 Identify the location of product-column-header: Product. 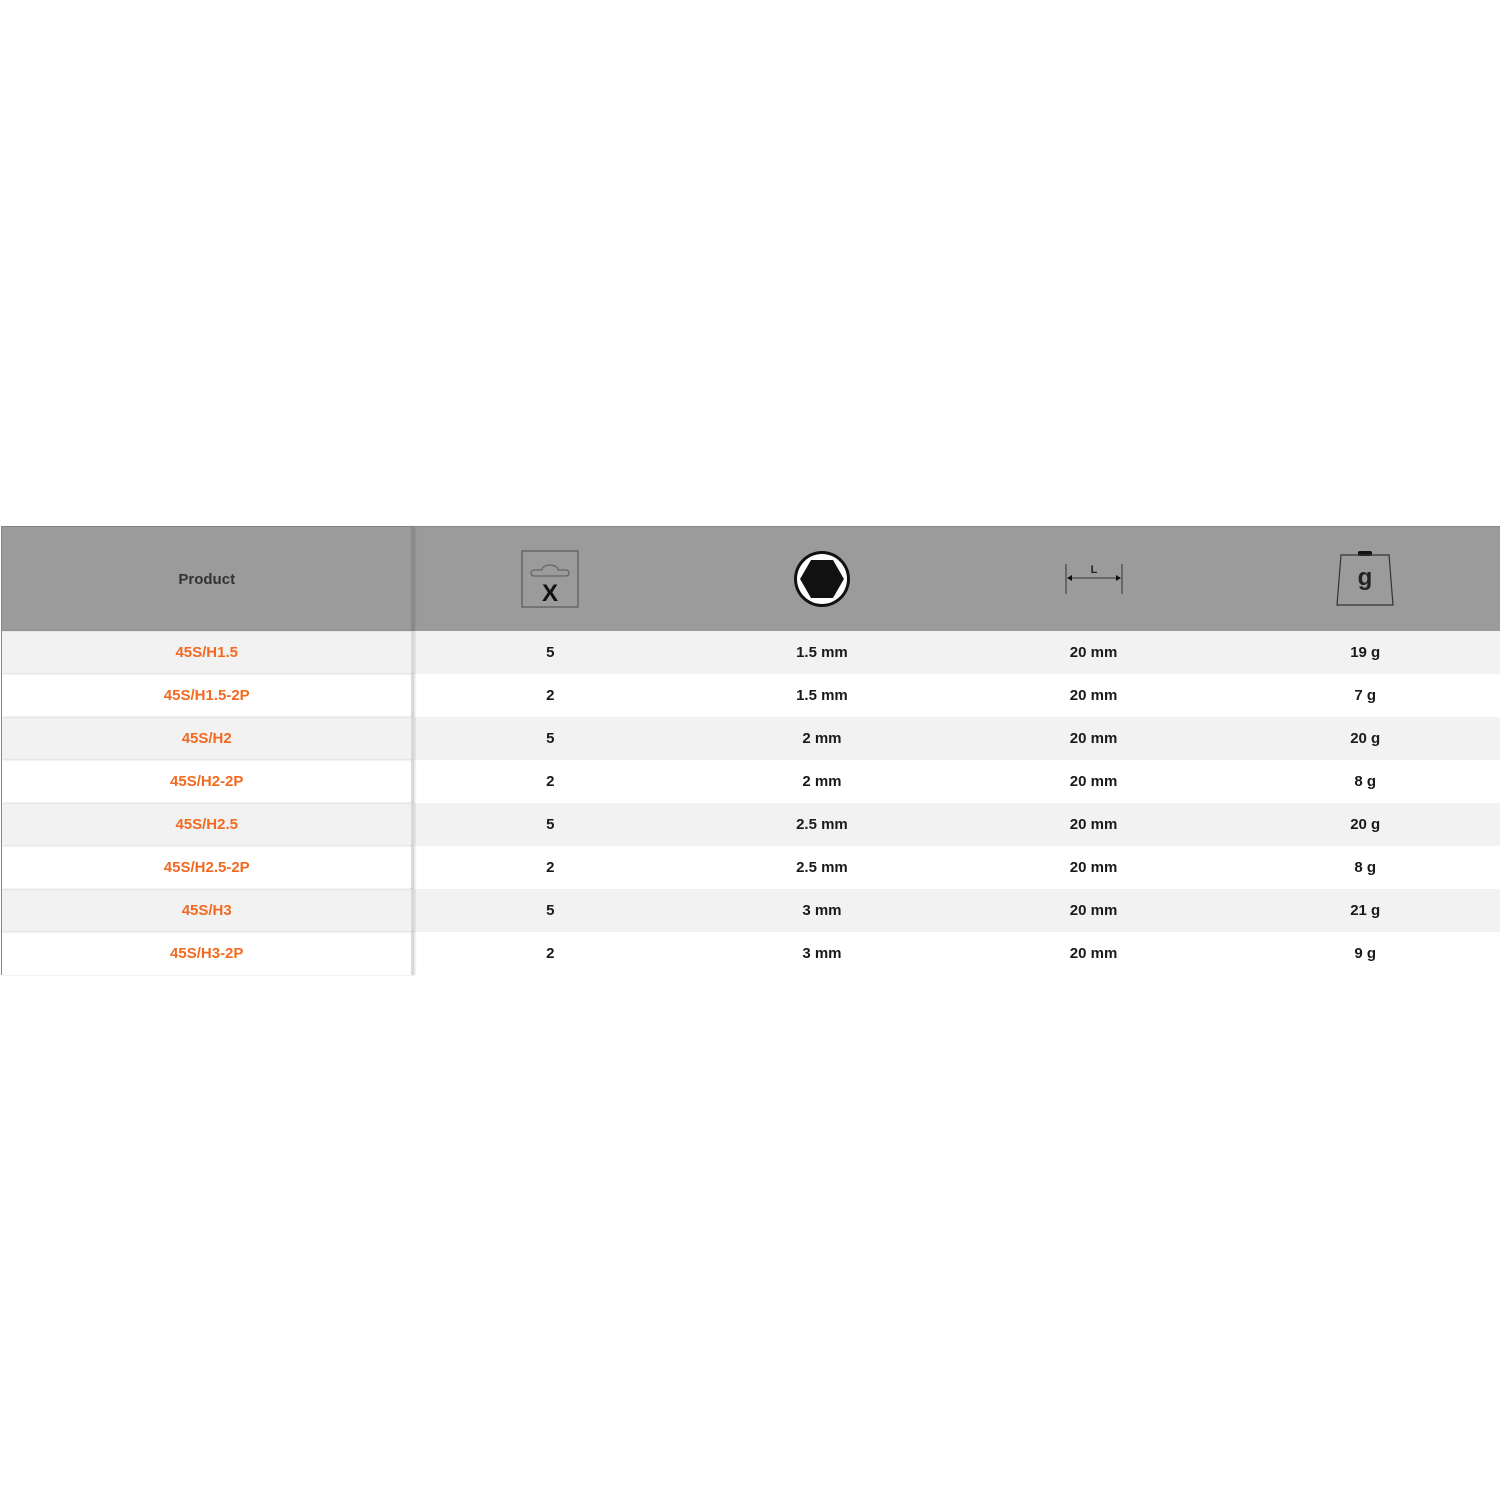
(208, 579).